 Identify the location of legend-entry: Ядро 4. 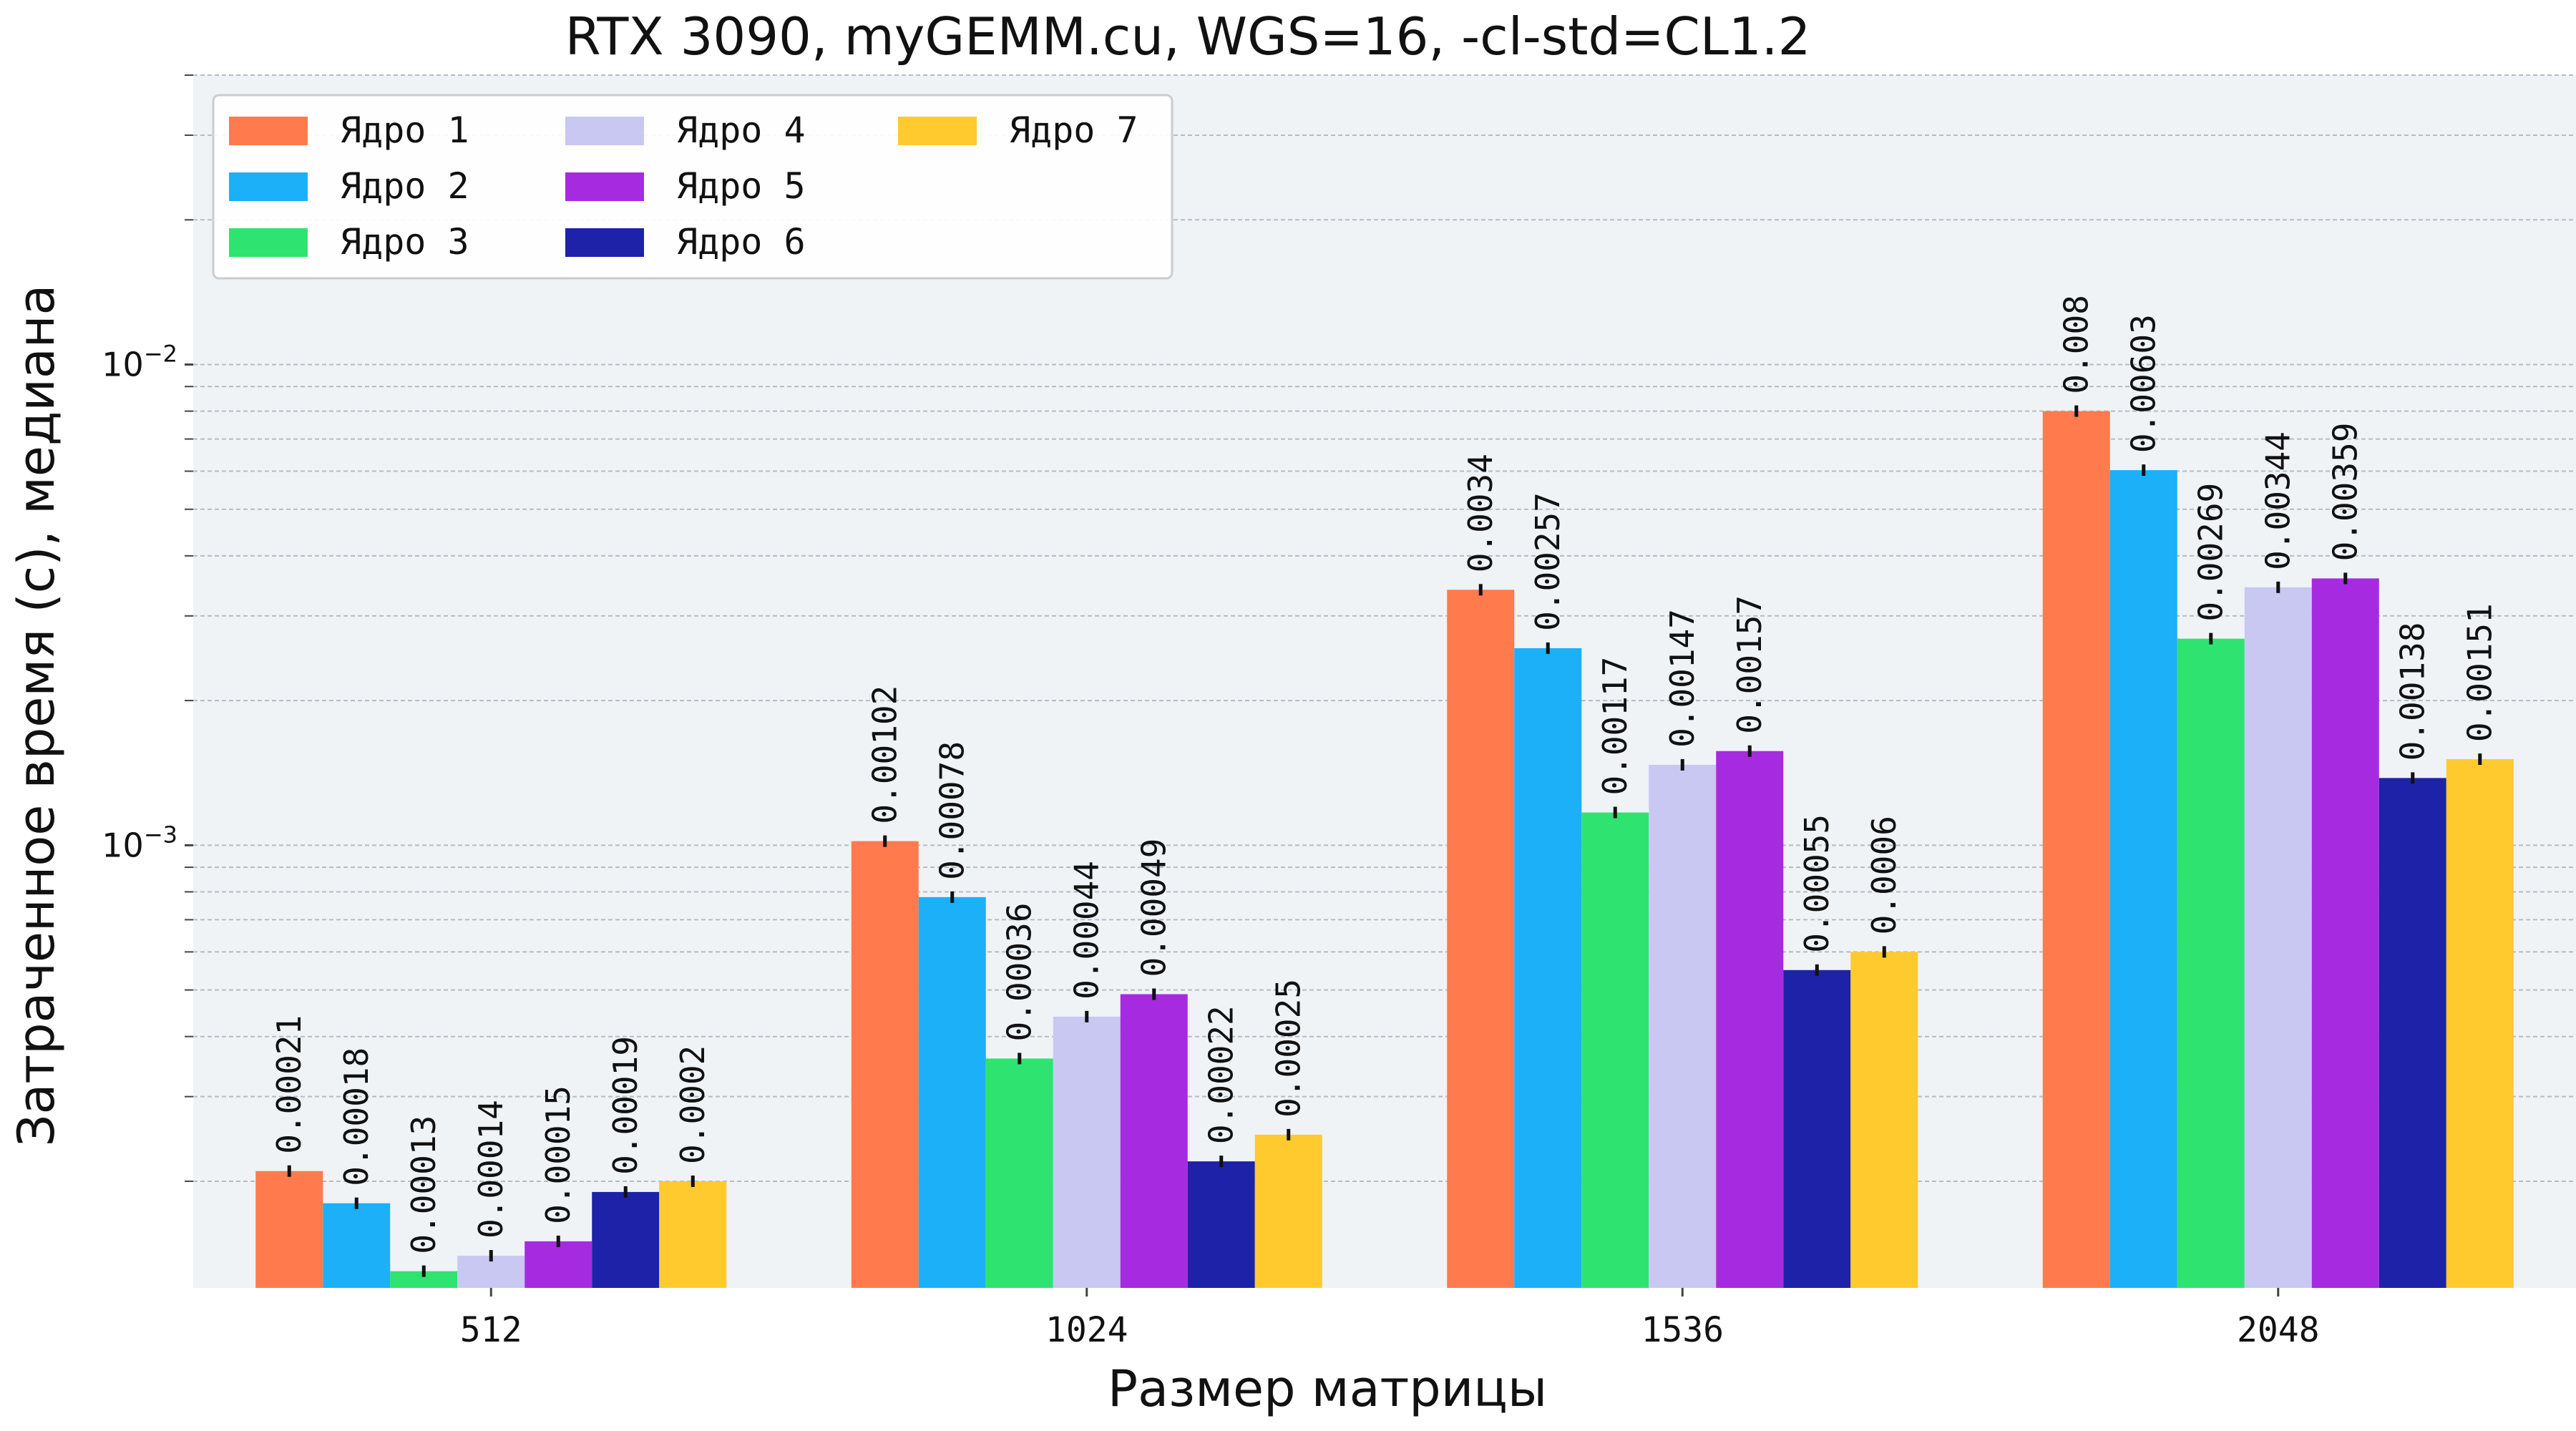
(741, 130).